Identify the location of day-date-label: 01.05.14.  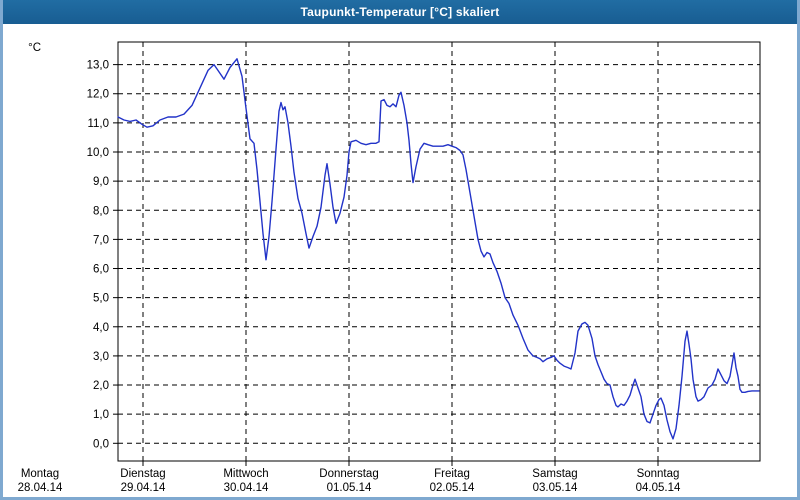
(349, 488).